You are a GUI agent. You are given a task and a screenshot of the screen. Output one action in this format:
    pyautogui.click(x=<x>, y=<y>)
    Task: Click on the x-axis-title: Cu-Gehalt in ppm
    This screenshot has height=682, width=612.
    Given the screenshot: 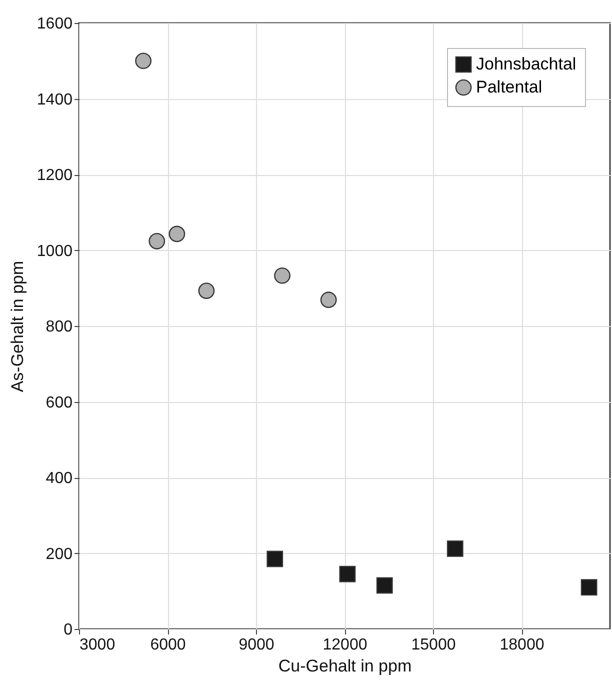 What is the action you would take?
    pyautogui.click(x=345, y=666)
    